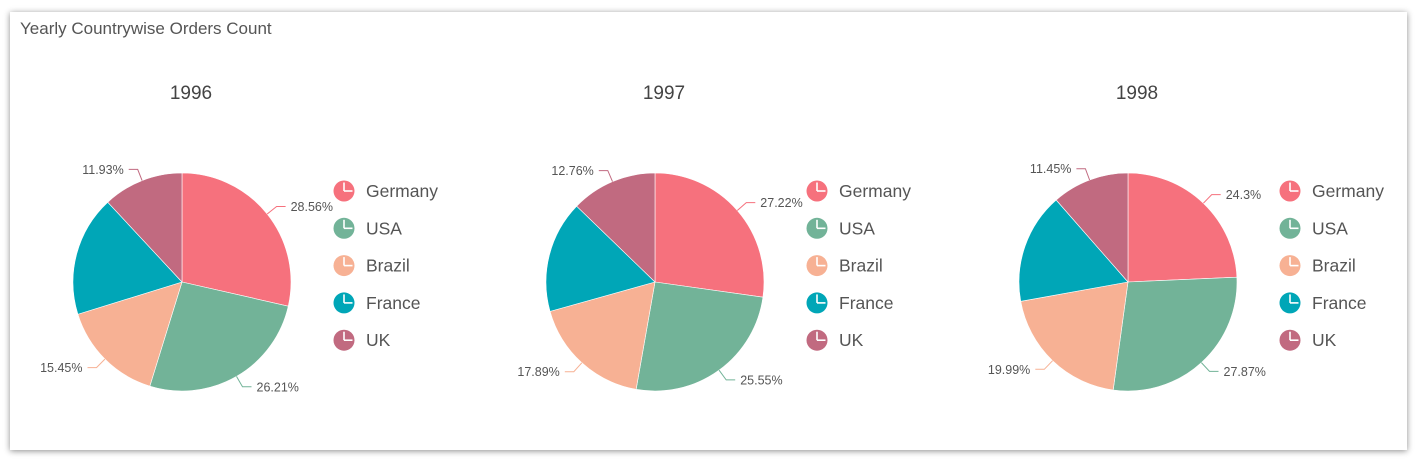  What do you see at coordinates (312, 207) in the screenshot?
I see `data-label-germany: 28.56%` at bounding box center [312, 207].